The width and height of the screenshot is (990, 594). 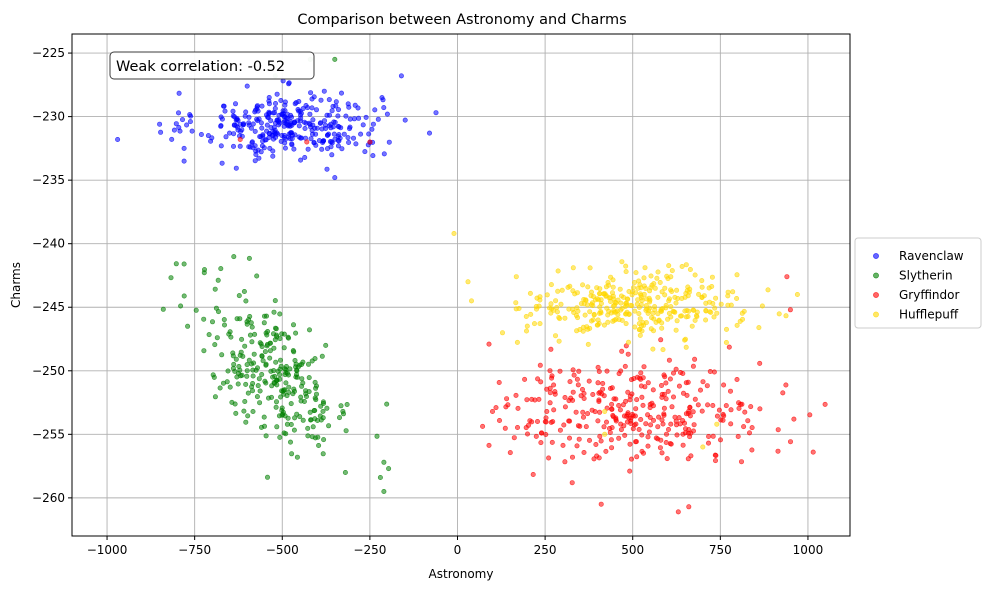 I want to click on legend-label: Ravenclaw, so click(x=931, y=256).